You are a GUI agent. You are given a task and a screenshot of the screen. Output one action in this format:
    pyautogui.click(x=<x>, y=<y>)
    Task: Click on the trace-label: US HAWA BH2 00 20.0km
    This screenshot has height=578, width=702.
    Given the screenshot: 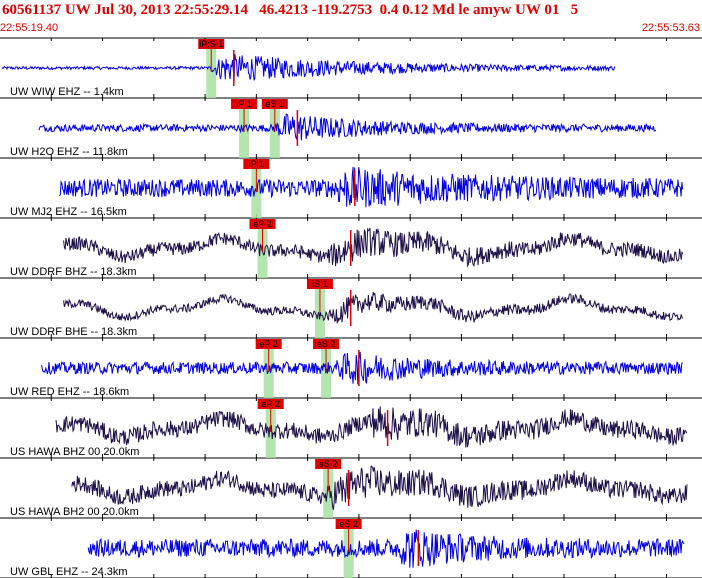 What is the action you would take?
    pyautogui.click(x=74, y=512)
    